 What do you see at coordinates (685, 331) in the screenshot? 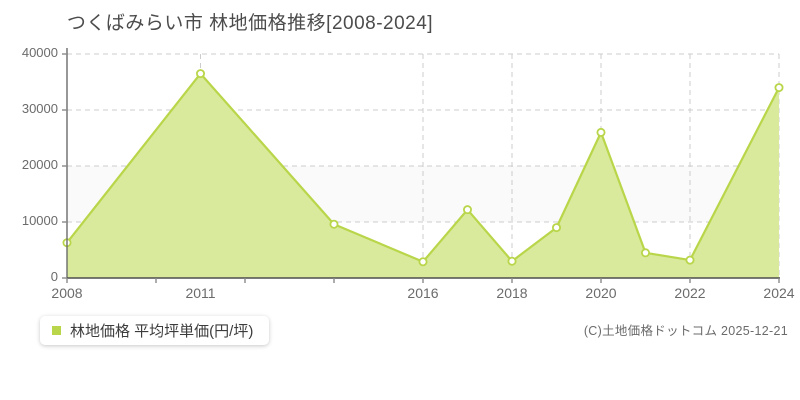
I see `copyright-credit: (C)土地価格ドットコム 2025-12-21` at bounding box center [685, 331].